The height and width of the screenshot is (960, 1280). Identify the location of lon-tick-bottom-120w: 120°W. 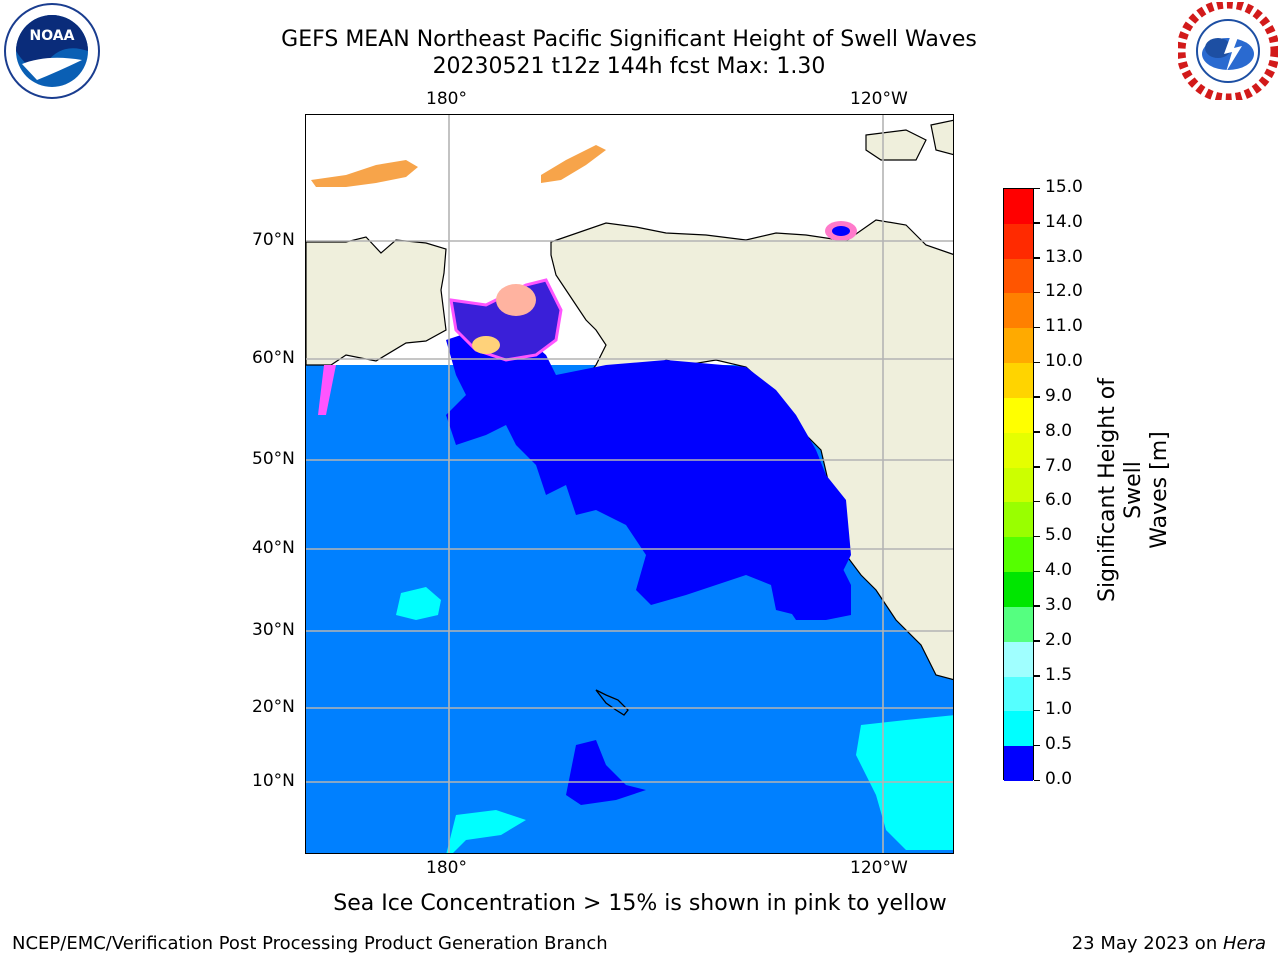
(879, 868).